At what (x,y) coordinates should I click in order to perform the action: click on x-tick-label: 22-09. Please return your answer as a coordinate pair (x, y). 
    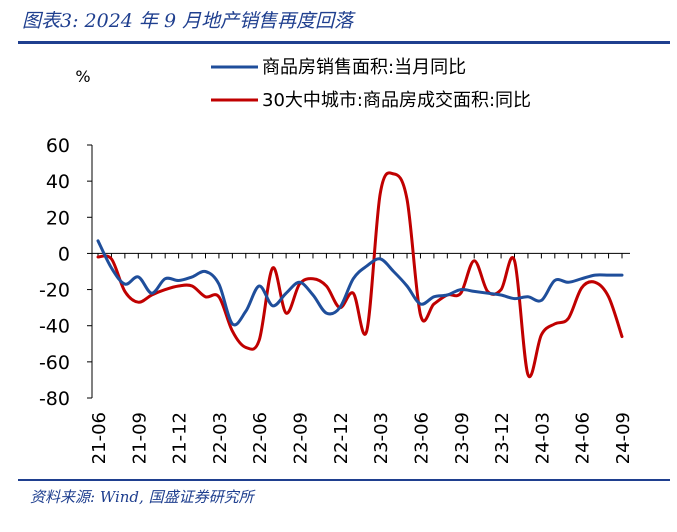
    Looking at the image, I should click on (301, 438).